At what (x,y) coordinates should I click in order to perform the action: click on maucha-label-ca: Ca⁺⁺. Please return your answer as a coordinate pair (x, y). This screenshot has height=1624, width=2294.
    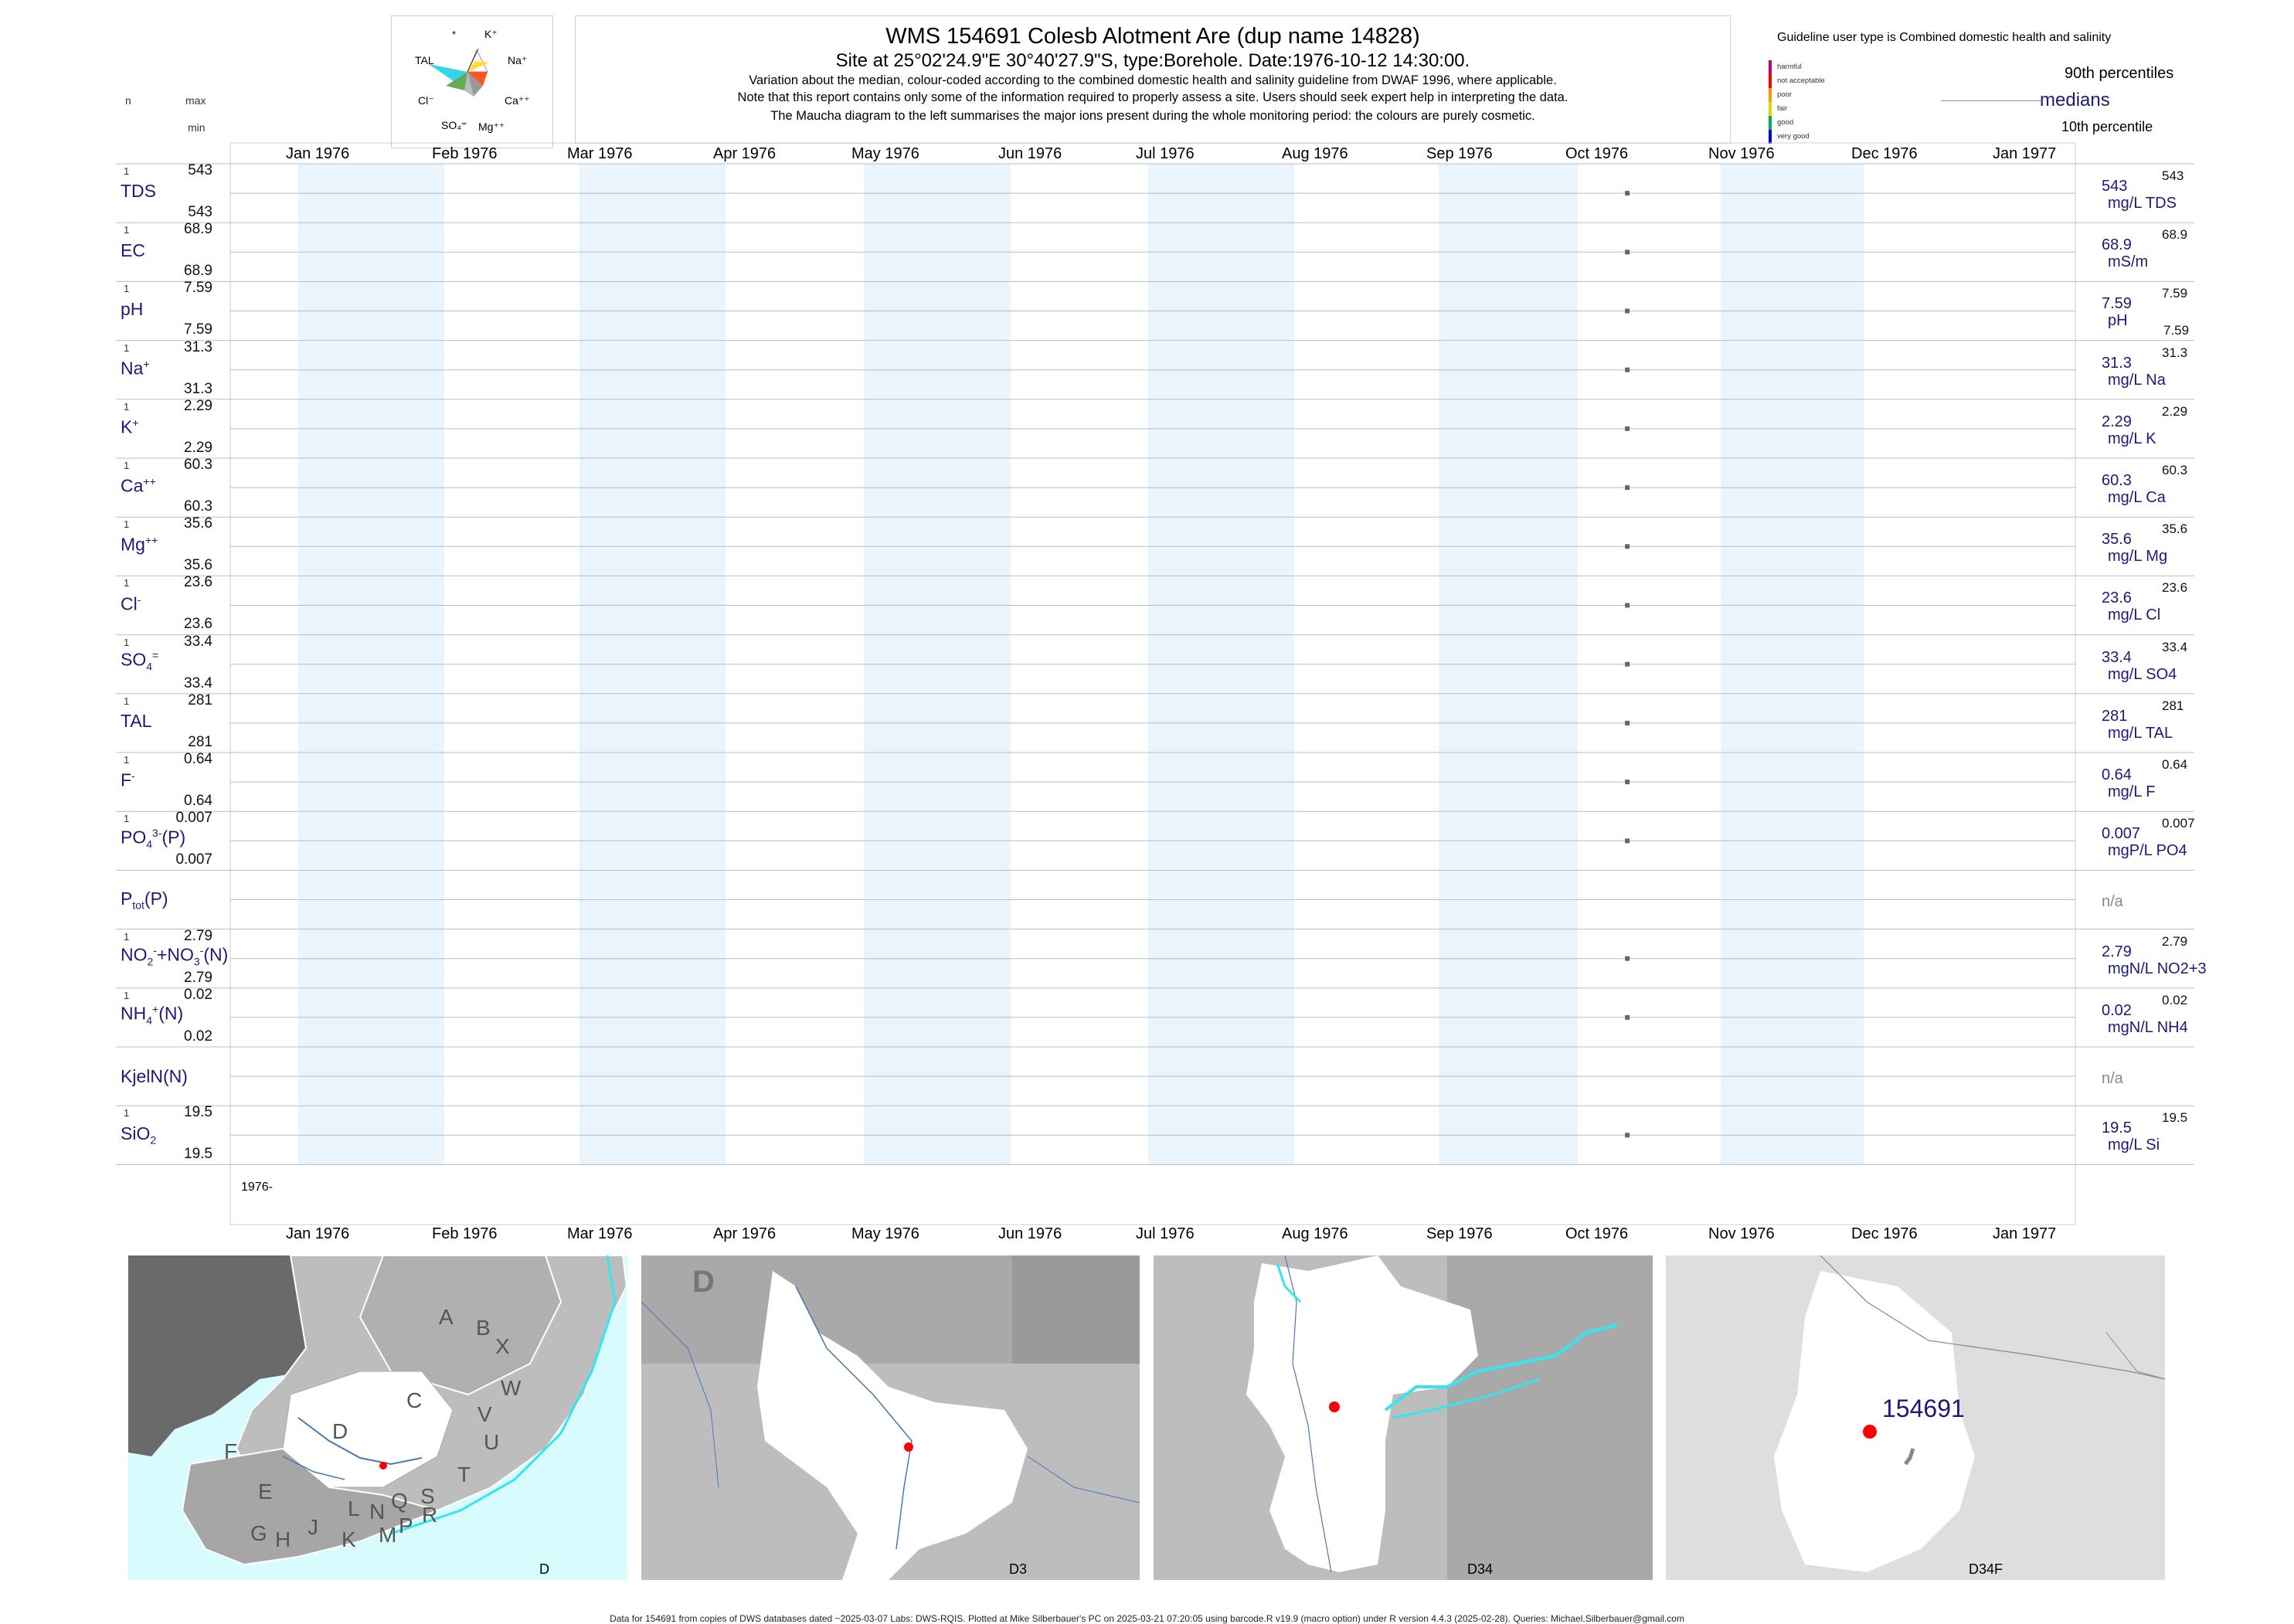
    Looking at the image, I should click on (517, 101).